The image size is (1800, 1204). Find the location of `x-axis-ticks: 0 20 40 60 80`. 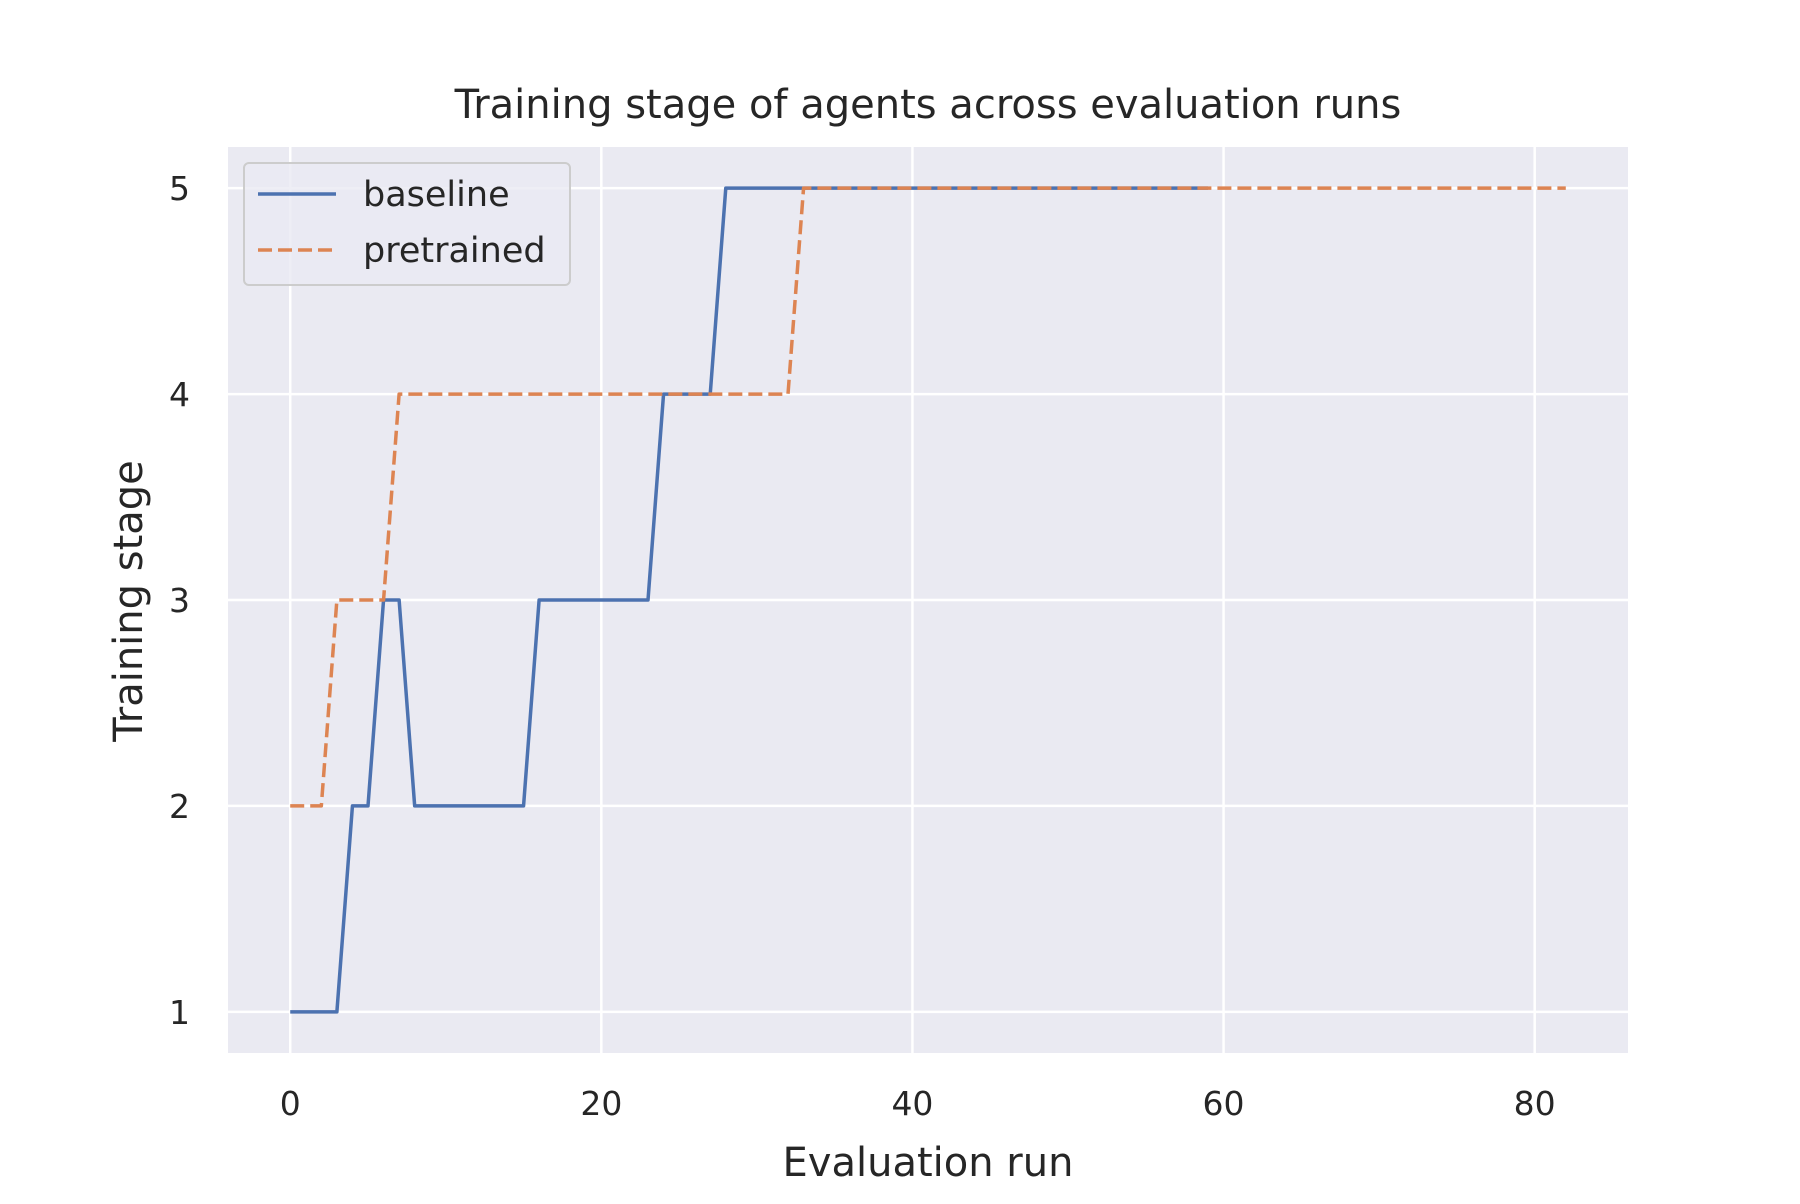

x-axis-ticks: 0 20 40 60 80 is located at coordinates (918, 1103).